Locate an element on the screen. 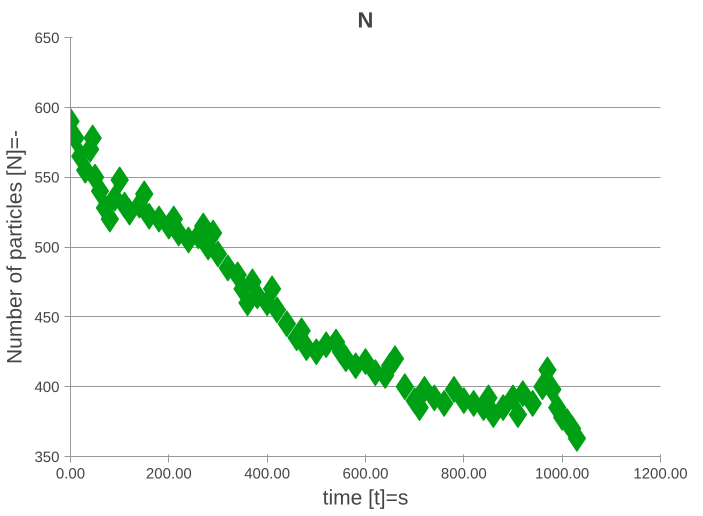 Image resolution: width=703 pixels, height=516 pixels. x-axis-title: time [t]=s is located at coordinates (365, 498).